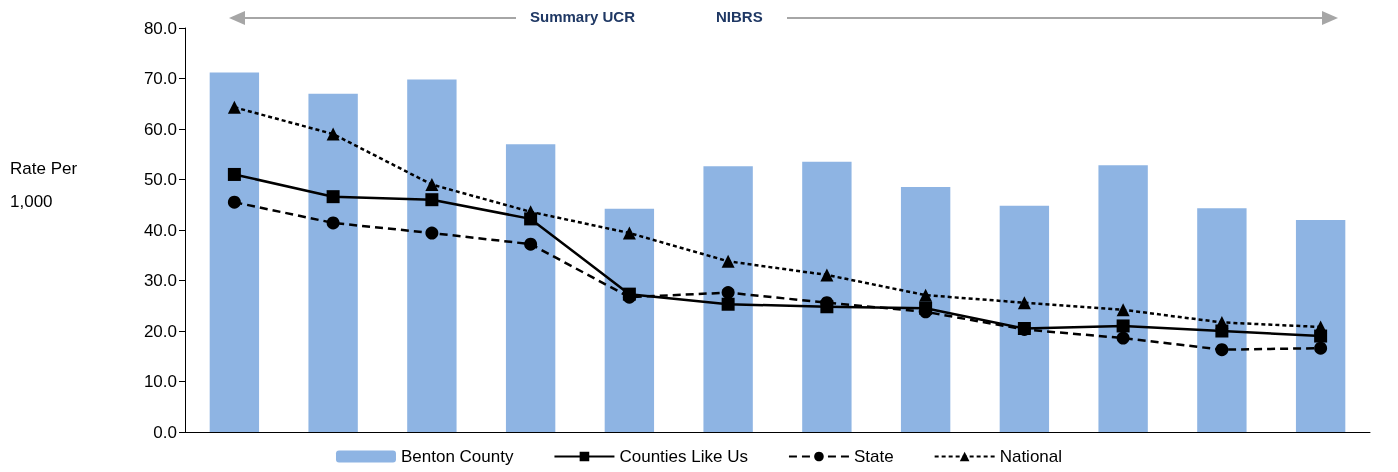 The image size is (1398, 472). I want to click on y-tick-label: 70.0, so click(160, 78).